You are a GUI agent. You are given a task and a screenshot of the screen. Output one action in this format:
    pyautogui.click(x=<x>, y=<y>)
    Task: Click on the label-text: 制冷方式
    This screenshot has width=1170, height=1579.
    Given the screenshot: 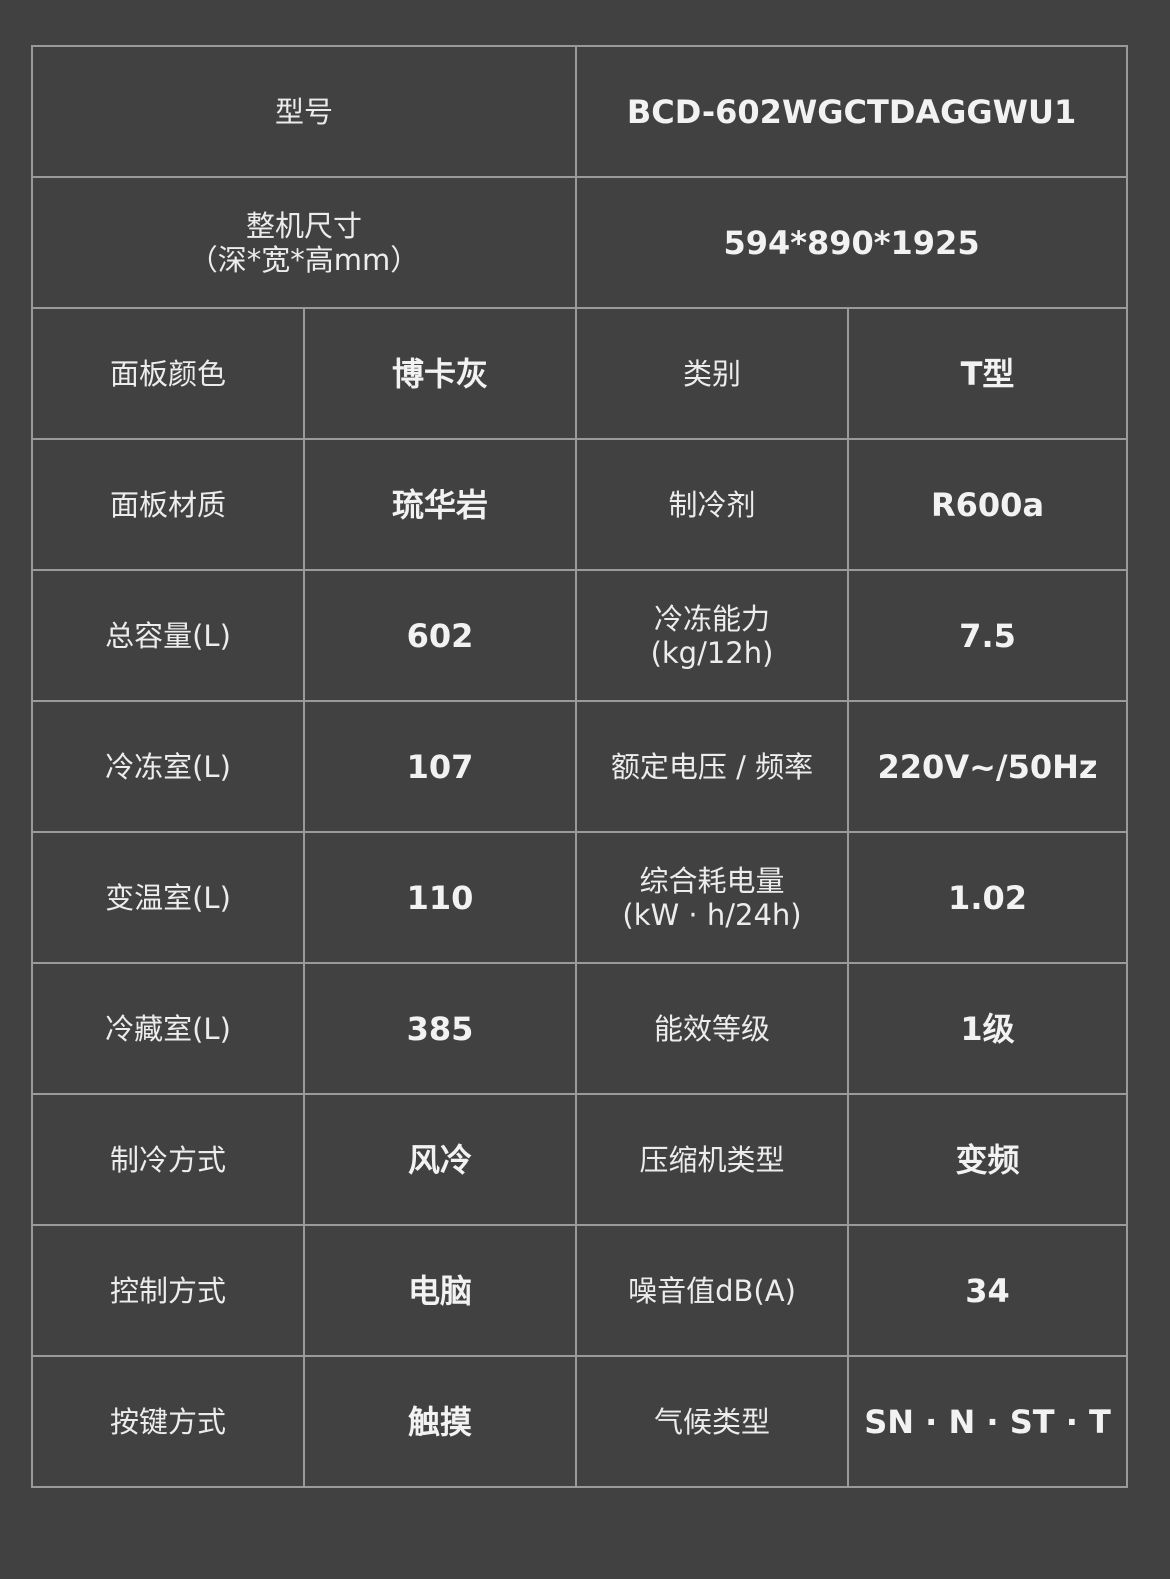 What is the action you would take?
    pyautogui.click(x=167, y=1159)
    